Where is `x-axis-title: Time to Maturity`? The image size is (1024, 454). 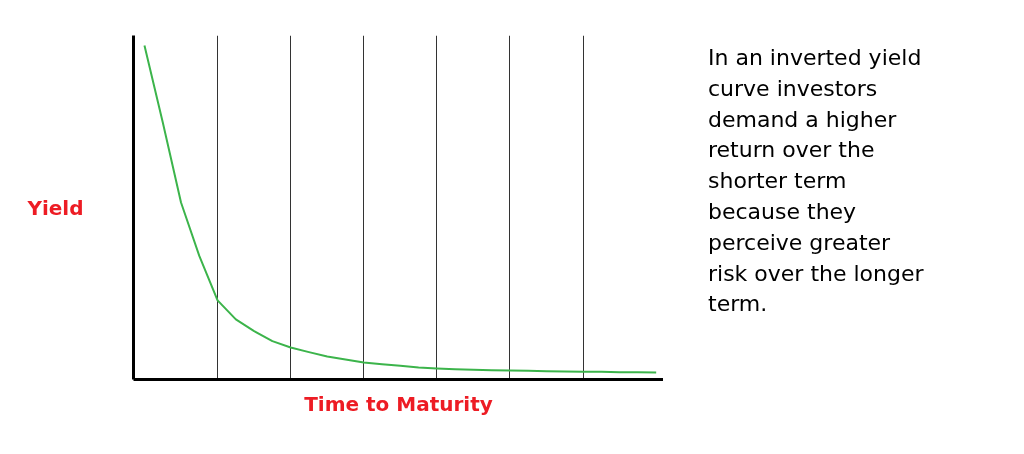
x-axis-title: Time to Maturity is located at coordinates (398, 403).